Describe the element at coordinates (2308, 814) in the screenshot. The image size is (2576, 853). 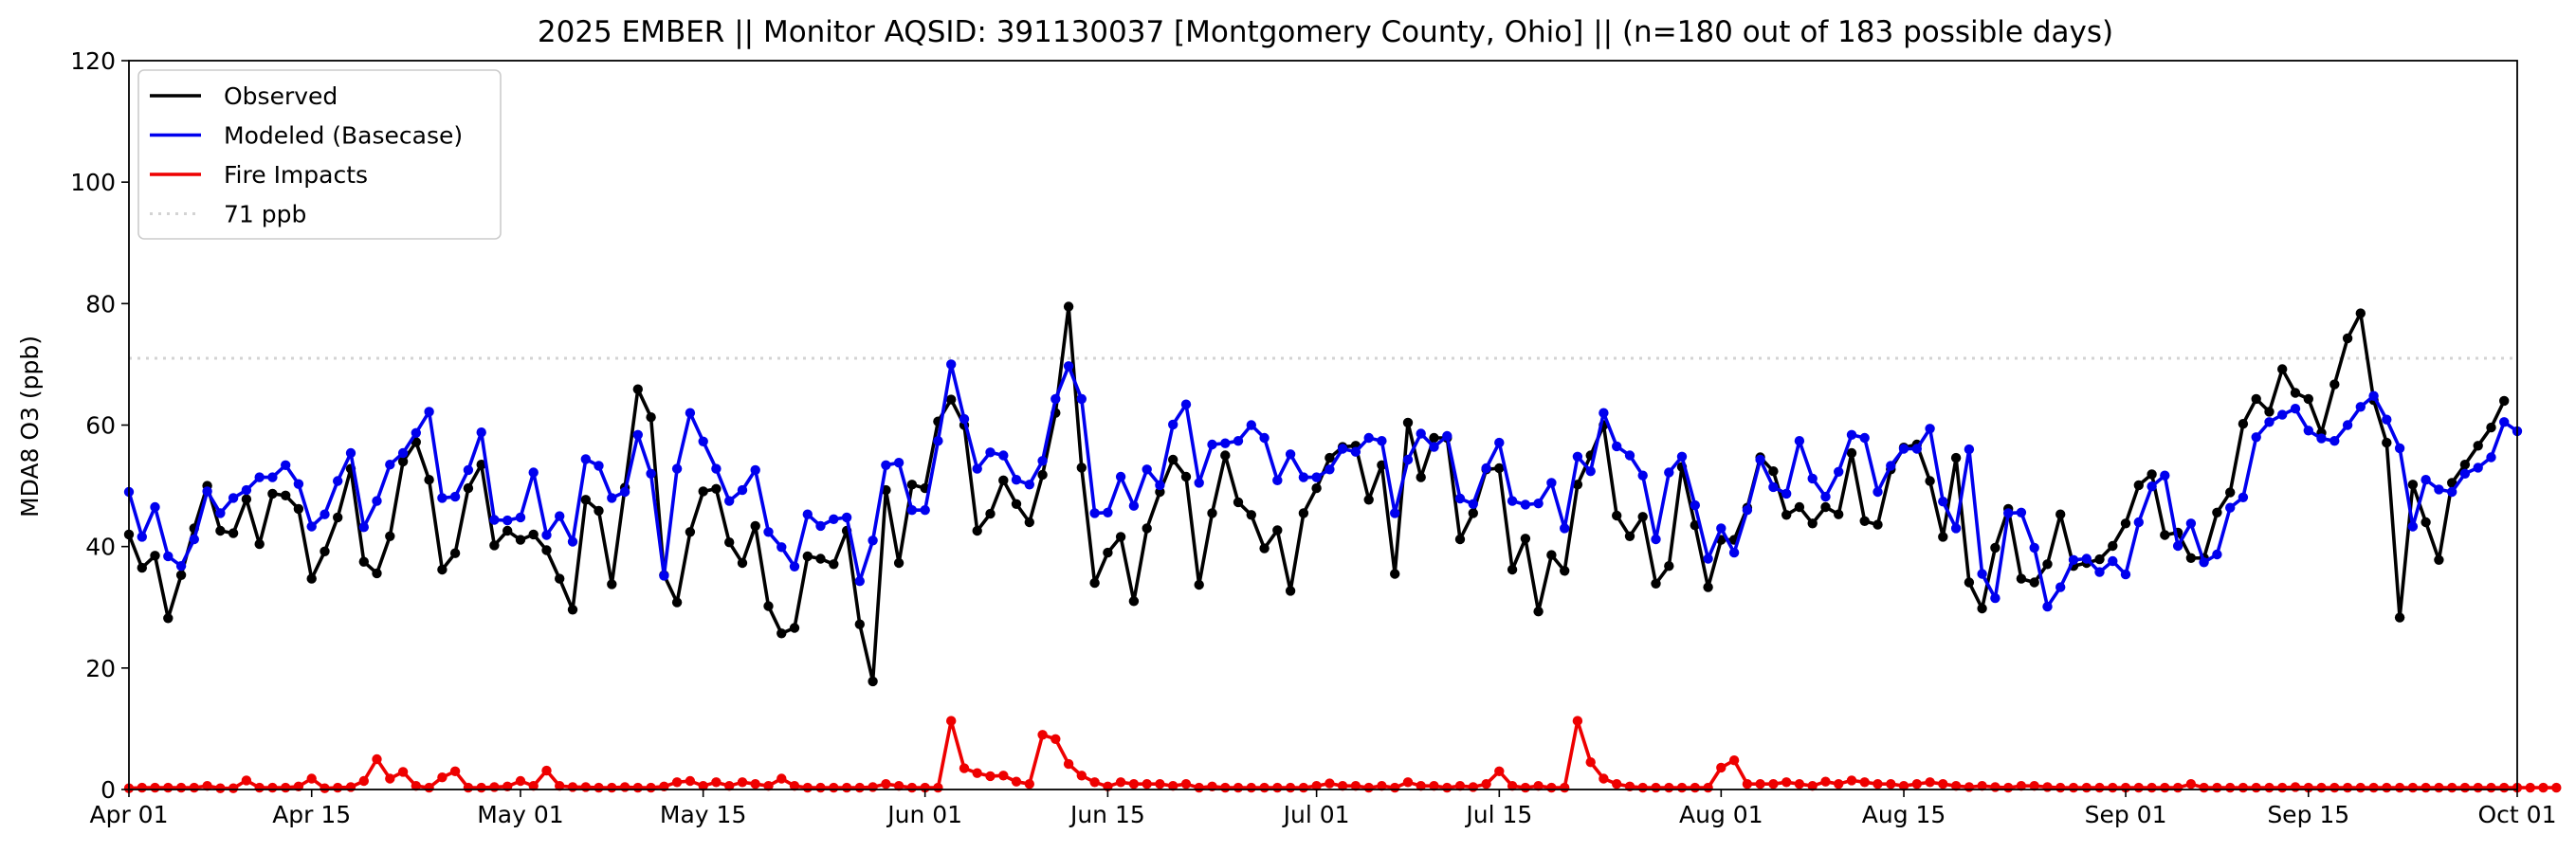
I see `x-tick-label: Sep 15` at that location.